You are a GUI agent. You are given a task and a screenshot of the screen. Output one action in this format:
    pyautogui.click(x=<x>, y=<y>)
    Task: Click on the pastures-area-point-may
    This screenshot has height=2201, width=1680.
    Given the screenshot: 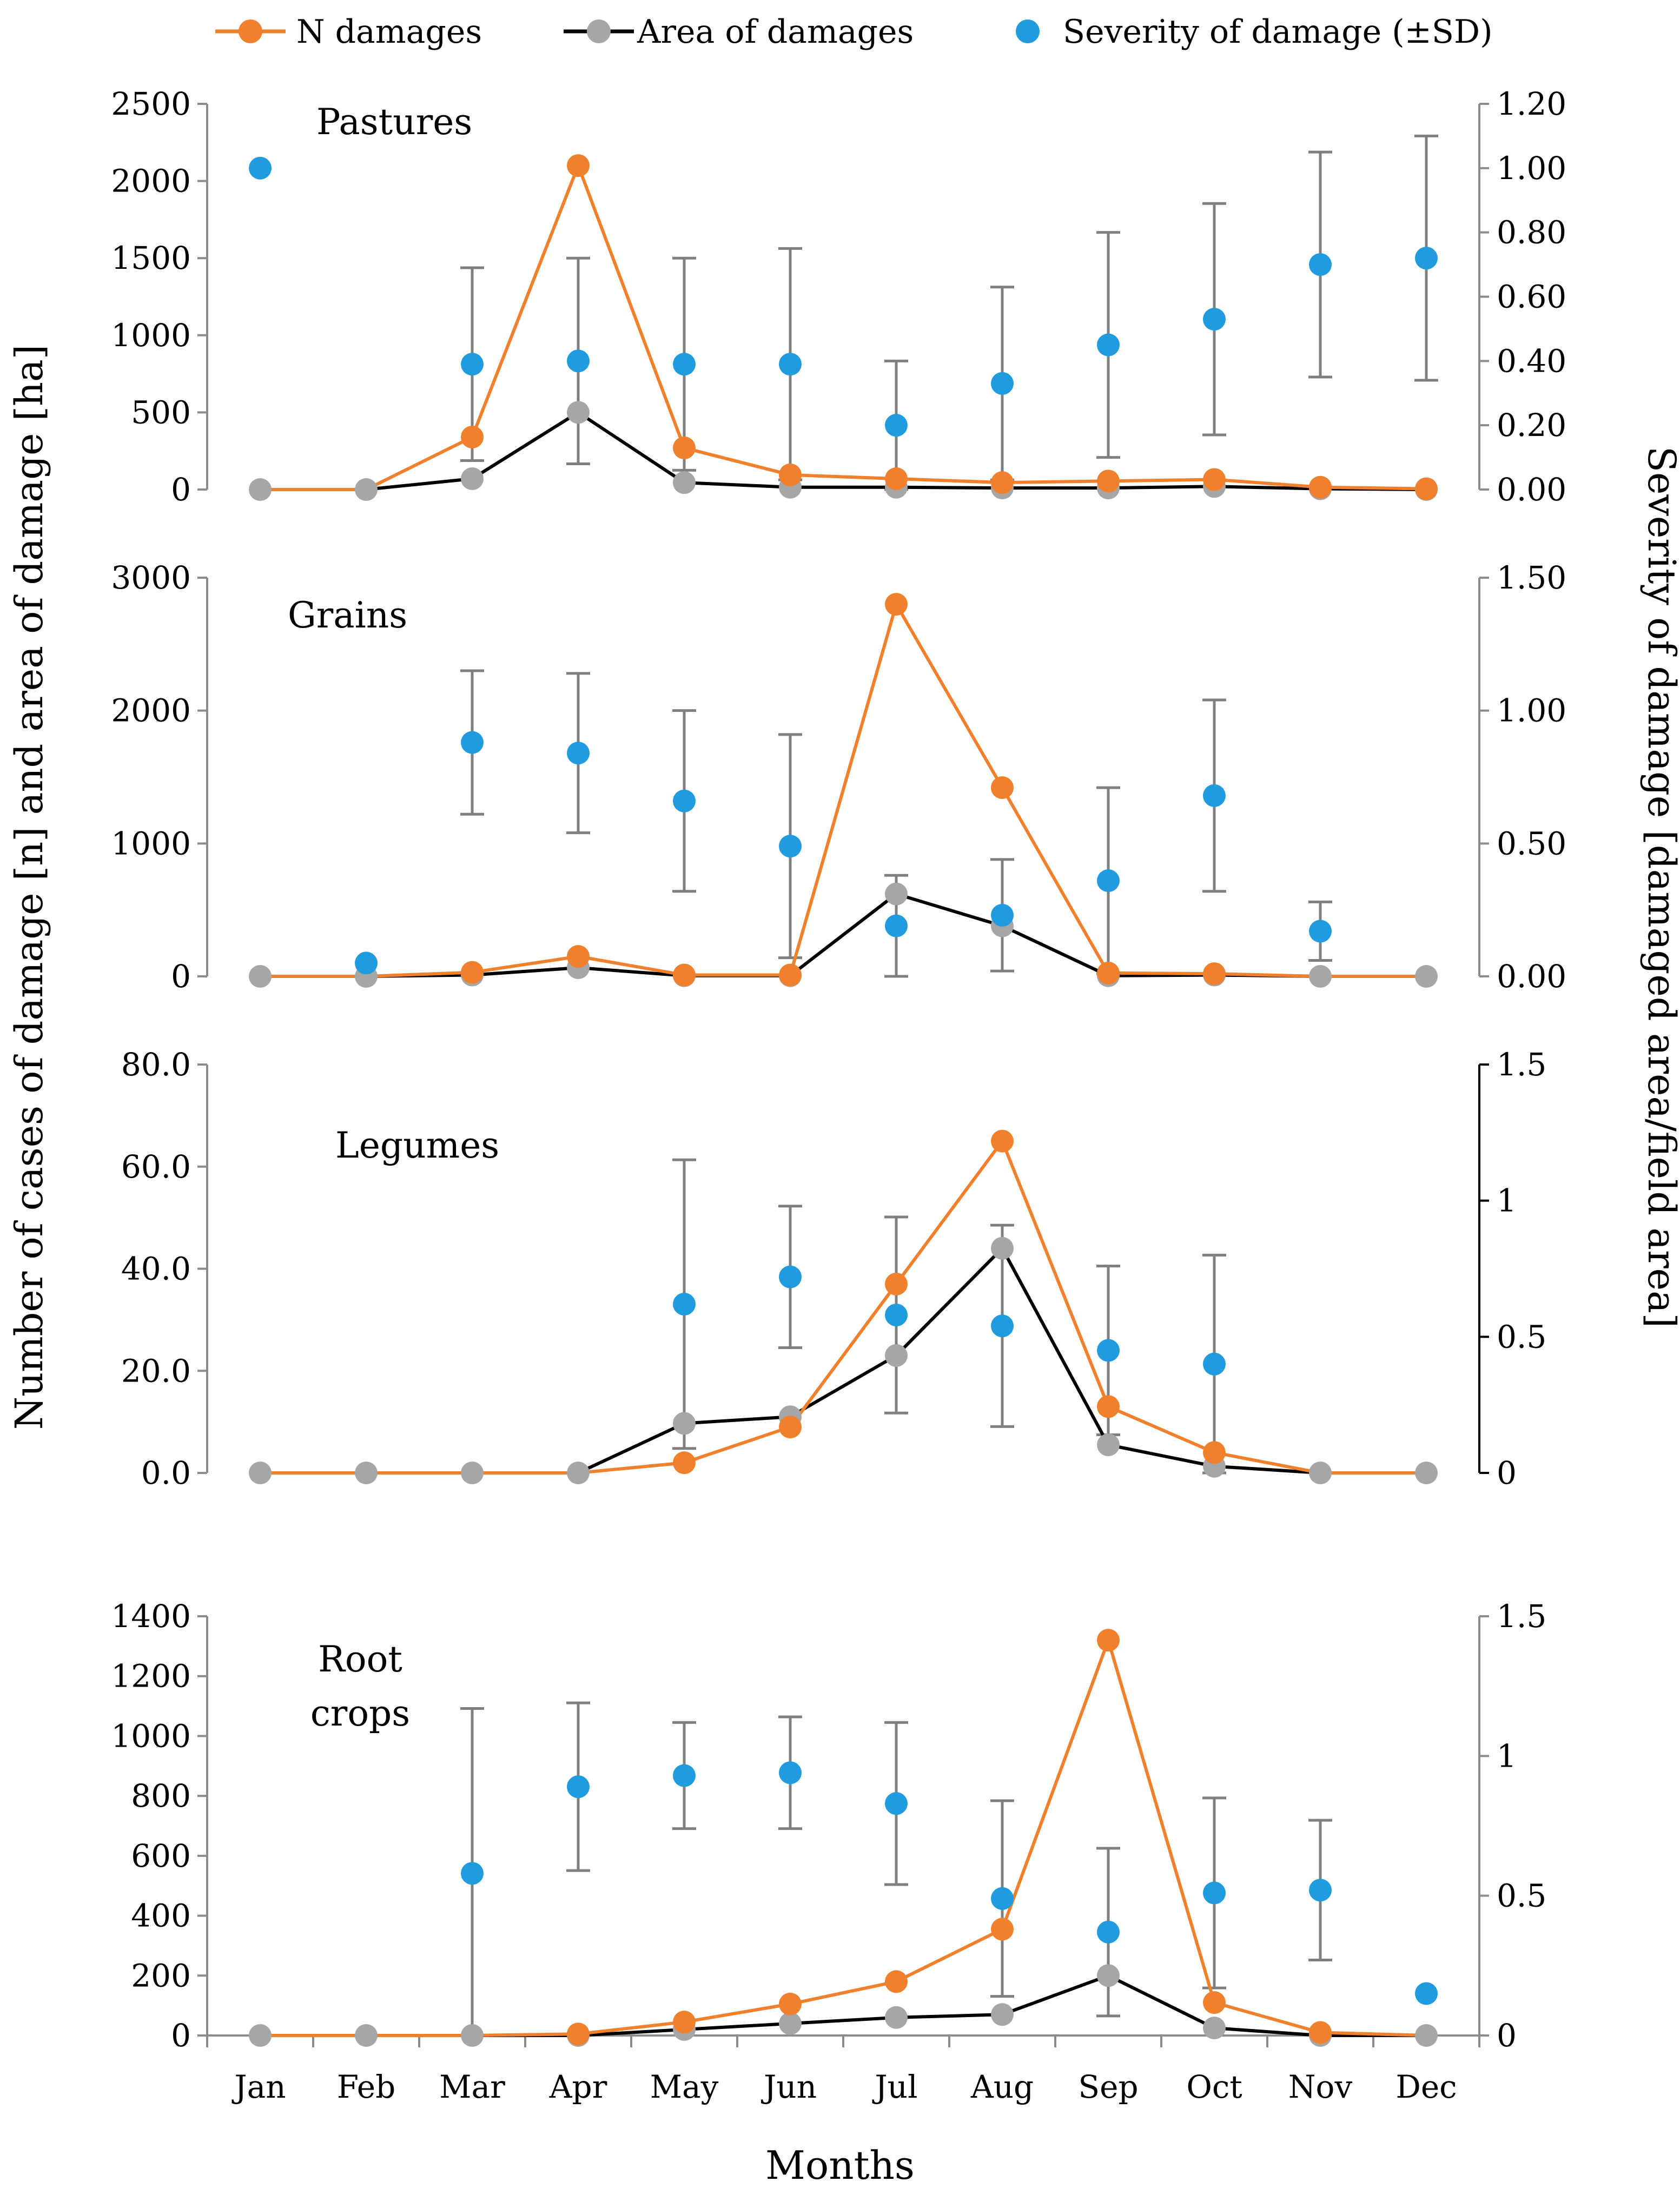 What is the action you would take?
    pyautogui.click(x=685, y=483)
    